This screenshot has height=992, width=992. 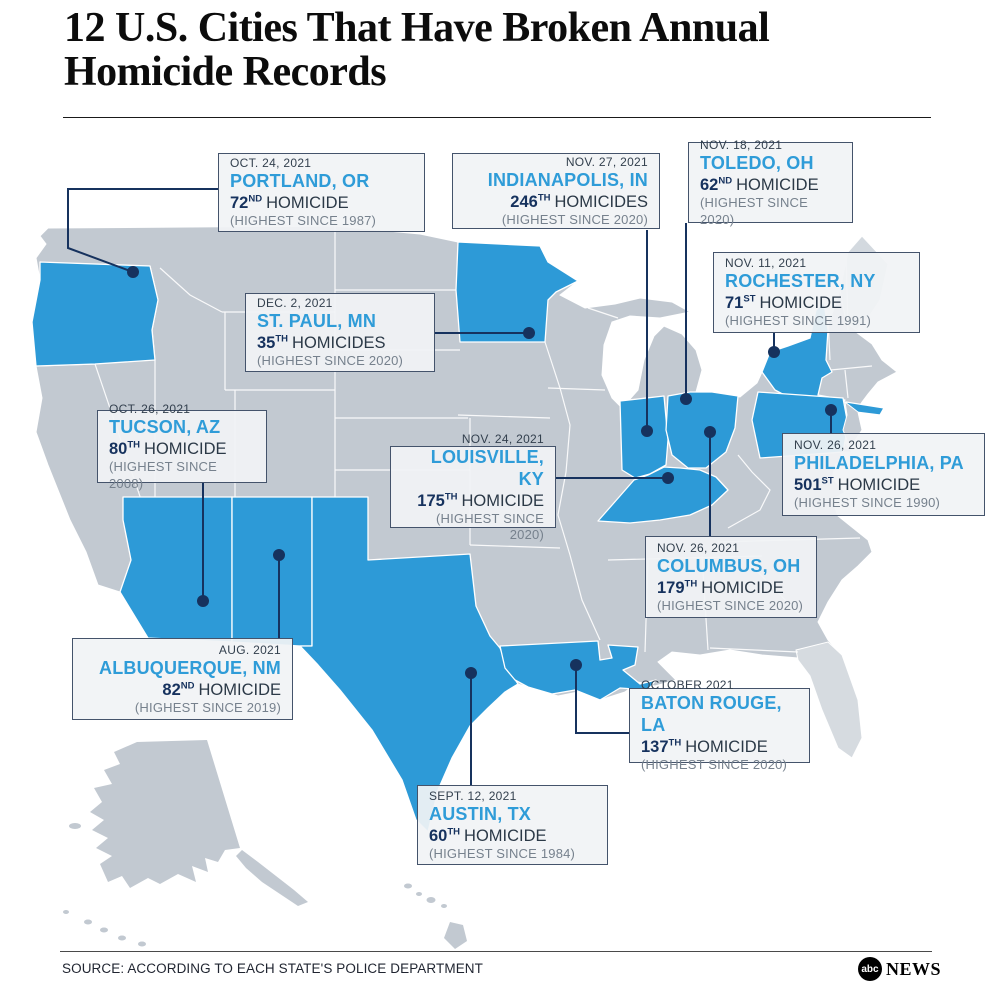 What do you see at coordinates (831, 410) in the screenshot?
I see `marker-philadelphia` at bounding box center [831, 410].